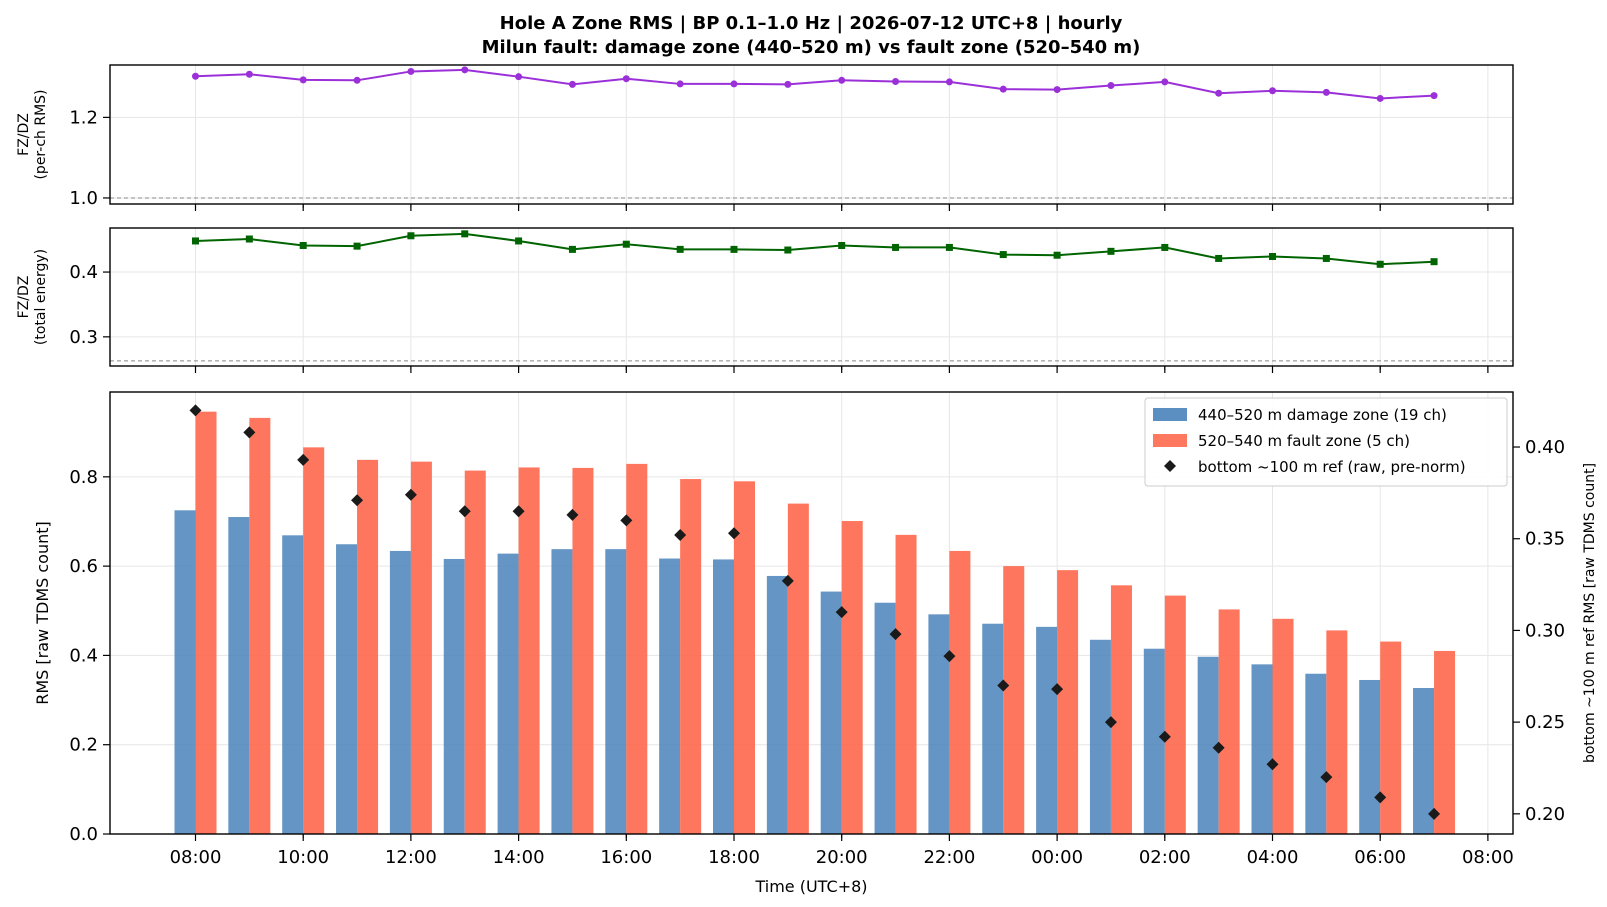 Image resolution: width=1607 pixels, height=907 pixels. What do you see at coordinates (83, 834) in the screenshot?
I see `ytick-label: 0.0` at bounding box center [83, 834].